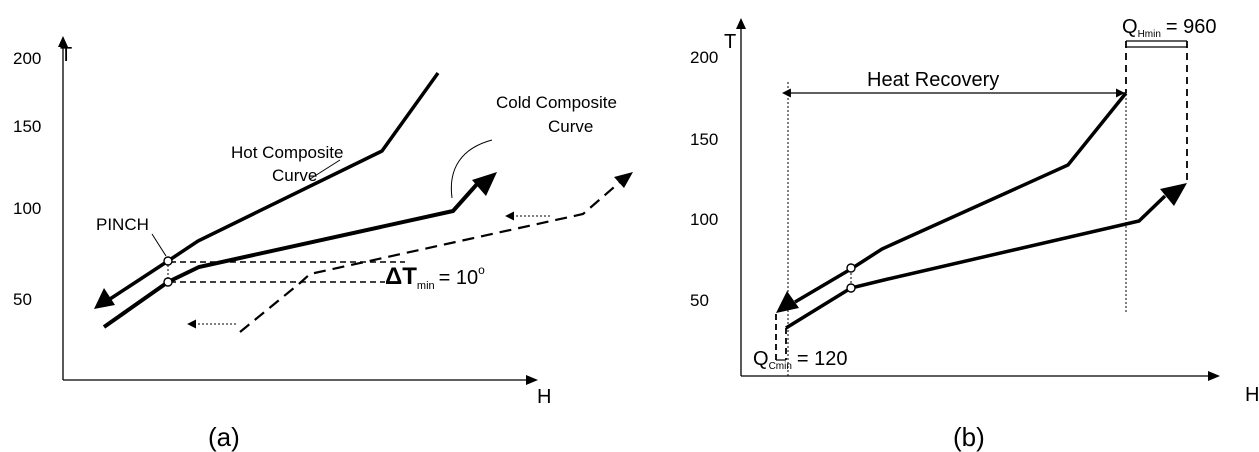 This screenshot has width=1259, height=452. Describe the element at coordinates (66, 55) in the screenshot. I see `panel-a-y-axis-label: T` at that location.